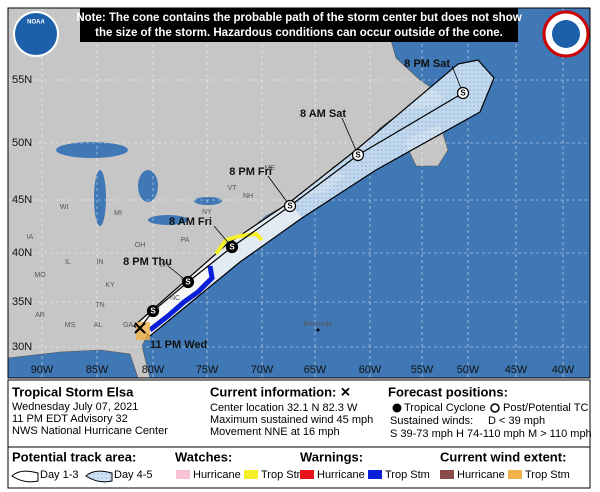  Describe the element at coordinates (99, 476) in the screenshot. I see `swatch-day45` at that location.